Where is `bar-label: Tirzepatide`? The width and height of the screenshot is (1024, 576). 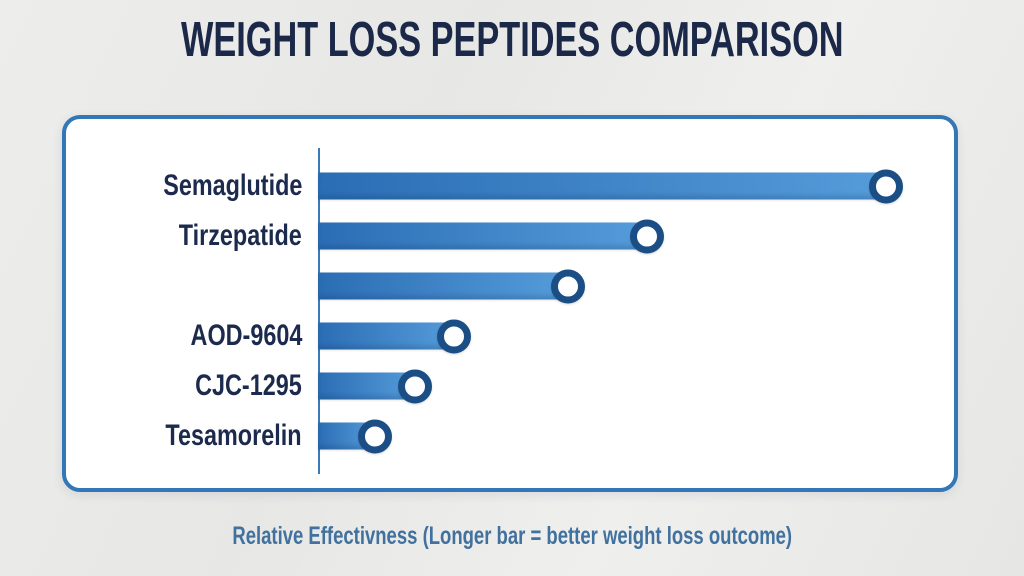 bar-label: Tirzepatide is located at coordinates (192, 236).